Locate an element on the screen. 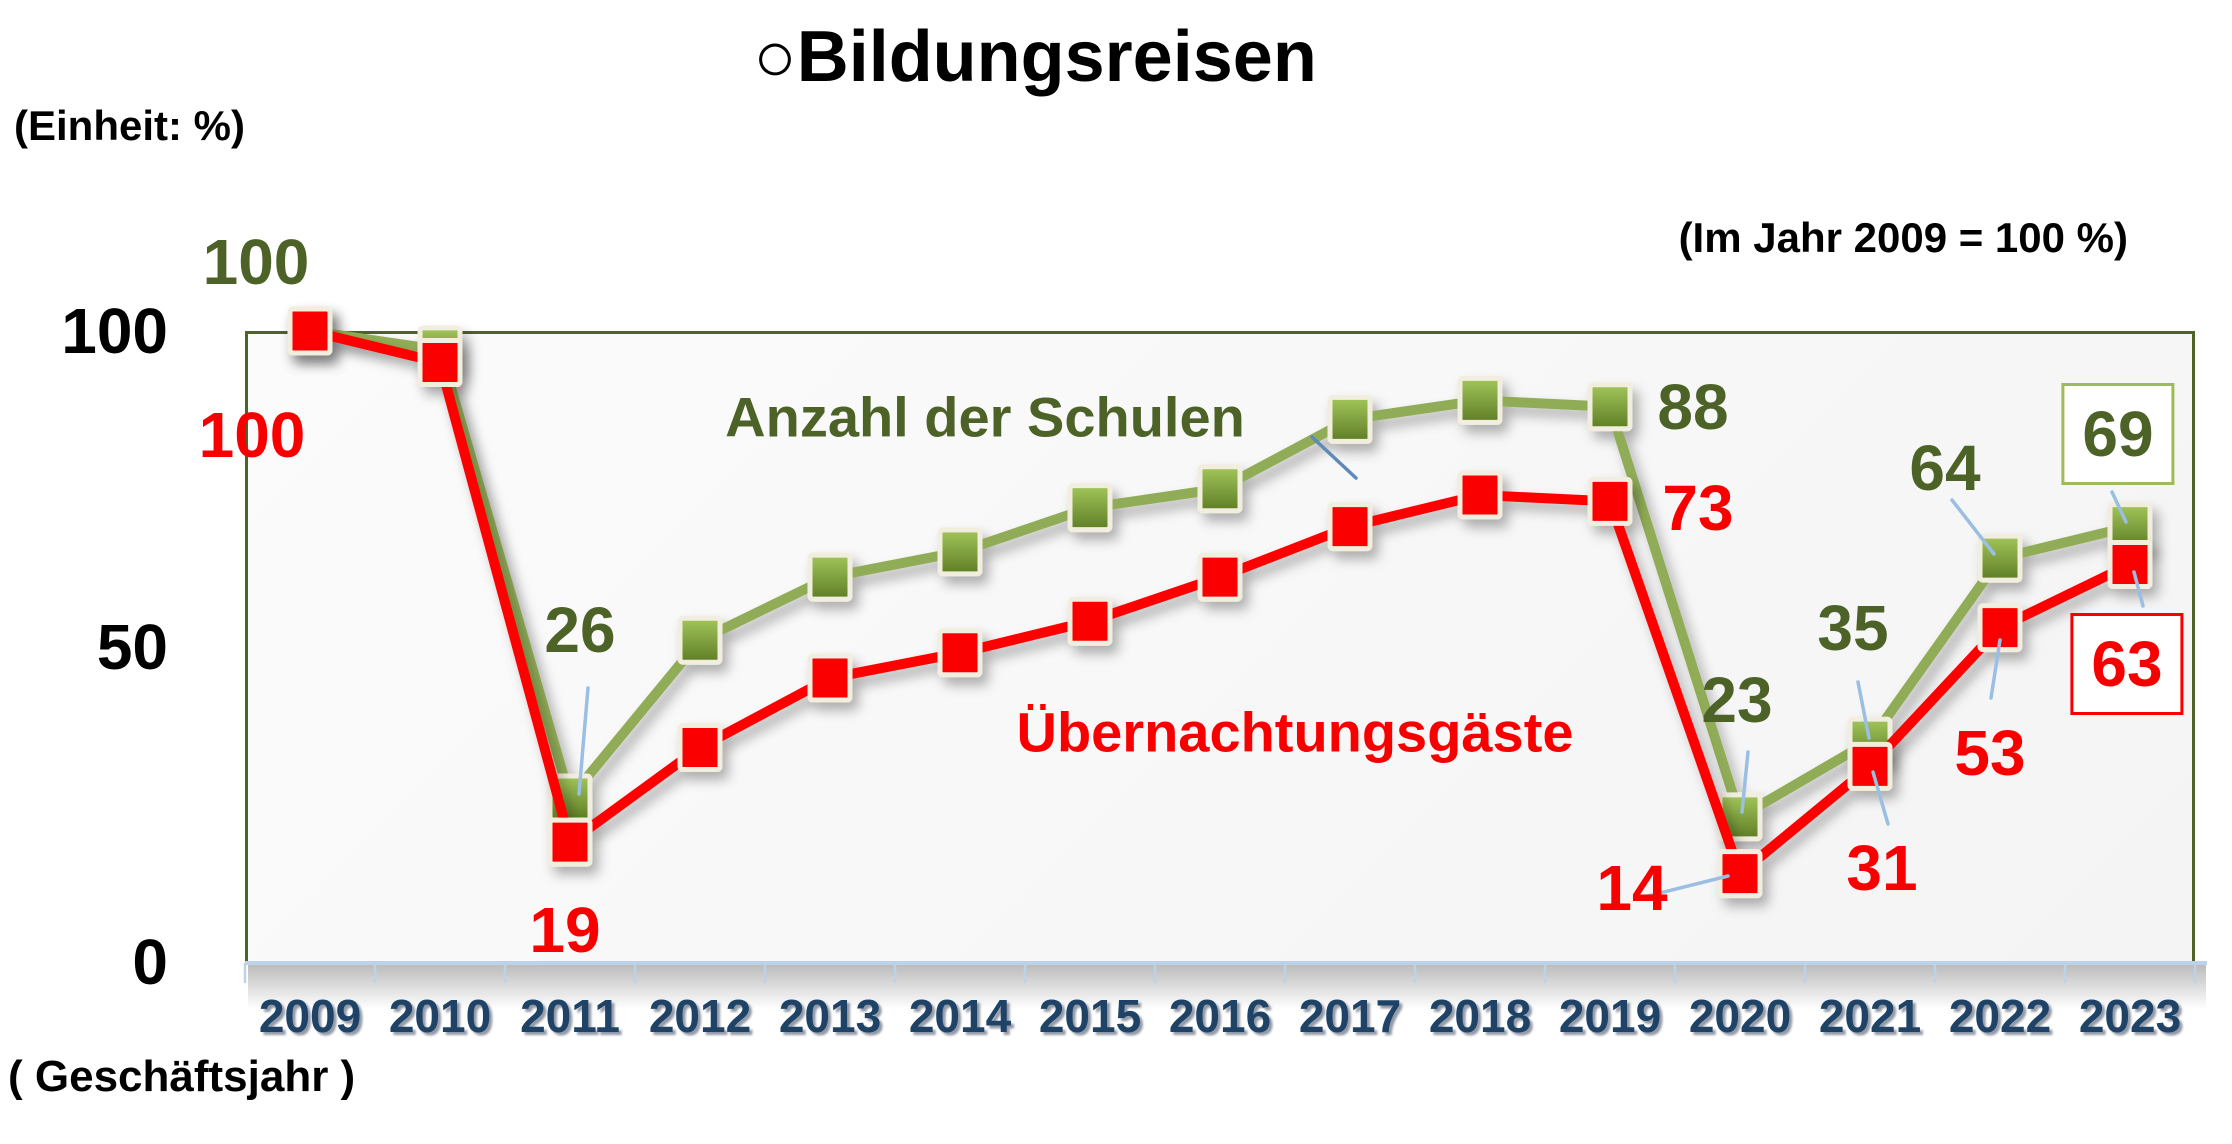 The width and height of the screenshot is (2232, 1144). data-label-green-35: 35 is located at coordinates (1853, 628).